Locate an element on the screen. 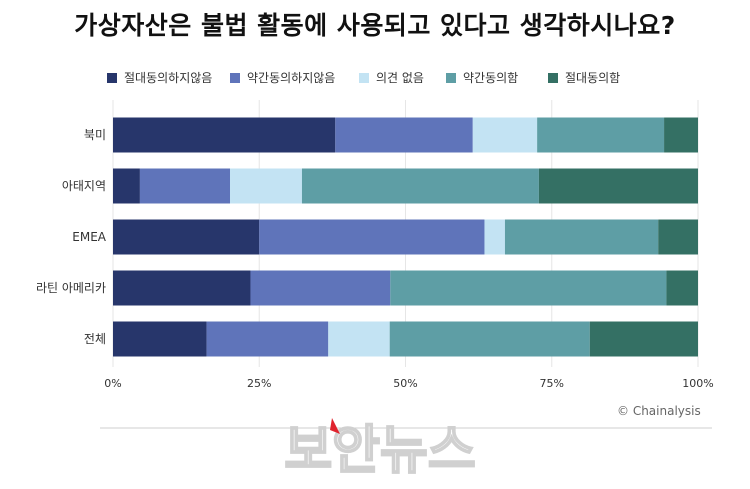  category-label: 북미 is located at coordinates (95, 135).